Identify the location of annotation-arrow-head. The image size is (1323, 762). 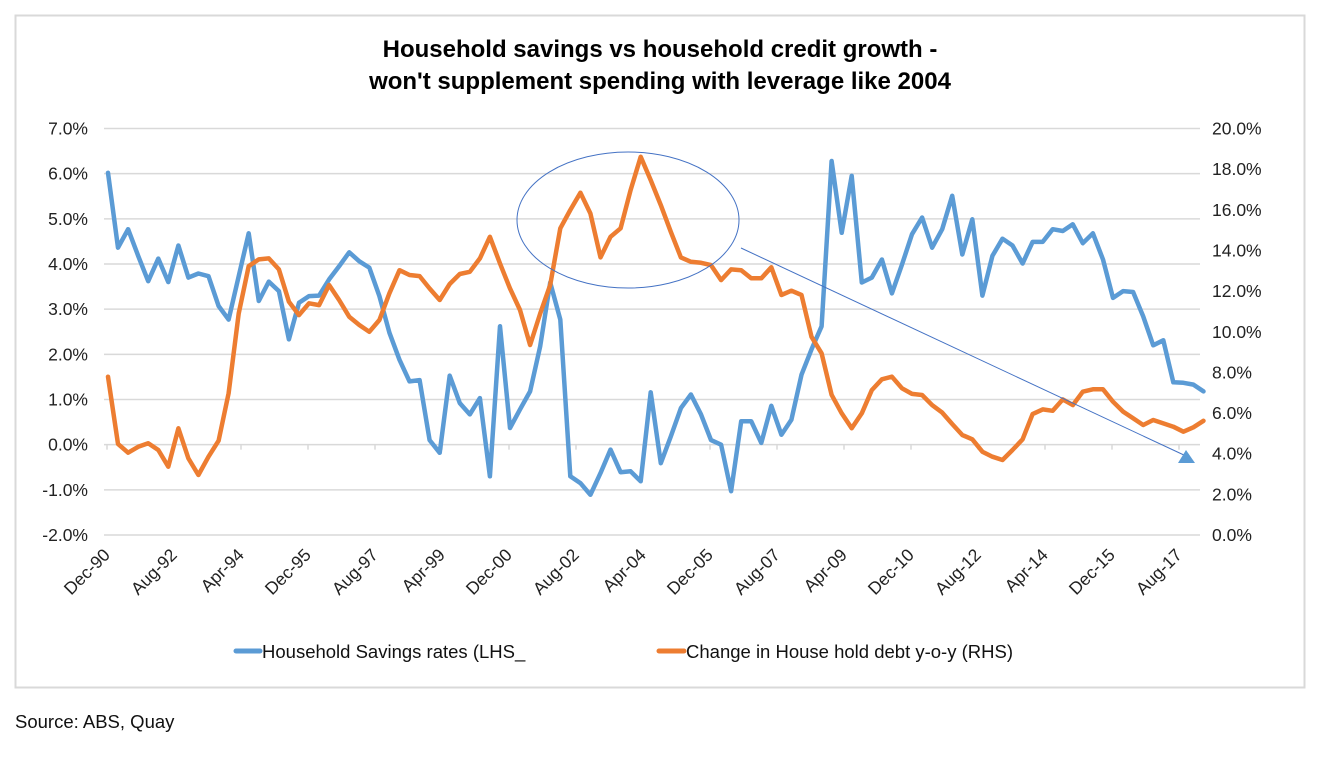
(1186, 456).